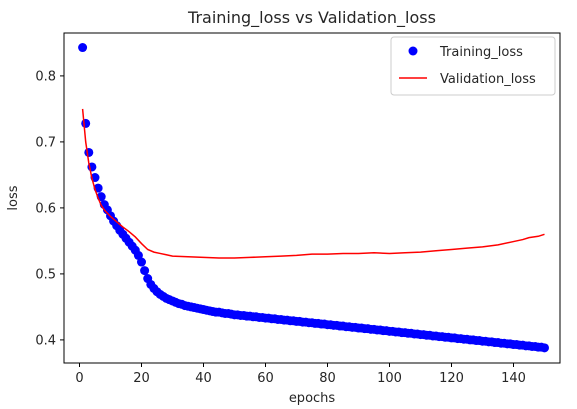  Describe the element at coordinates (413, 51) in the screenshot. I see `legend-marker-training` at that location.